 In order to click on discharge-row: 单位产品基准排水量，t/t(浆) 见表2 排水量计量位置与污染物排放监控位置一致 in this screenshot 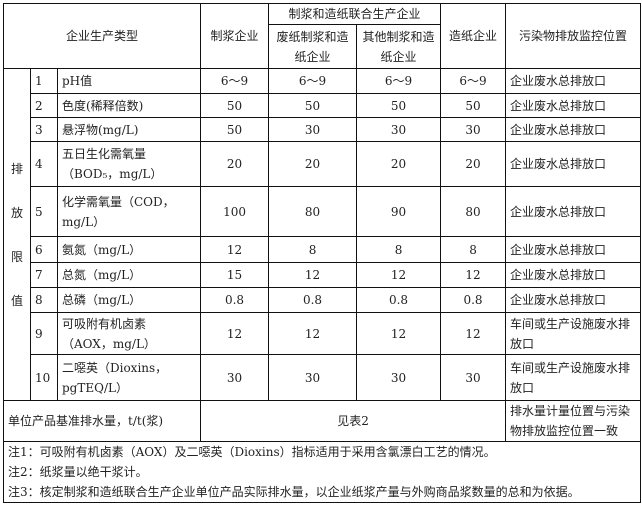, I will do `click(322, 421)`.